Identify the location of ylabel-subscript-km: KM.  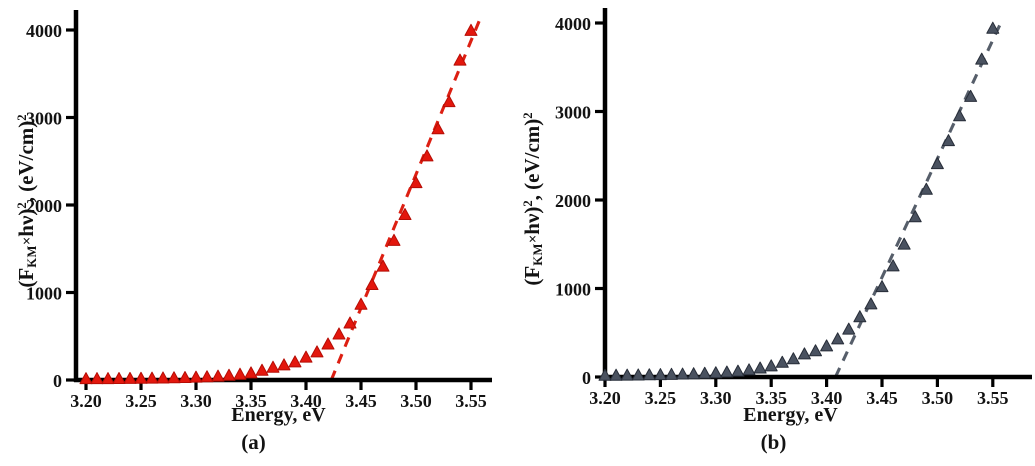
(537, 254).